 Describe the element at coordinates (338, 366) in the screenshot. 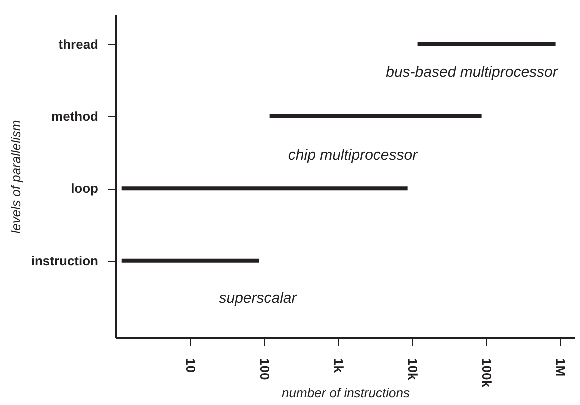

I see `x-tick-label: 1k` at that location.